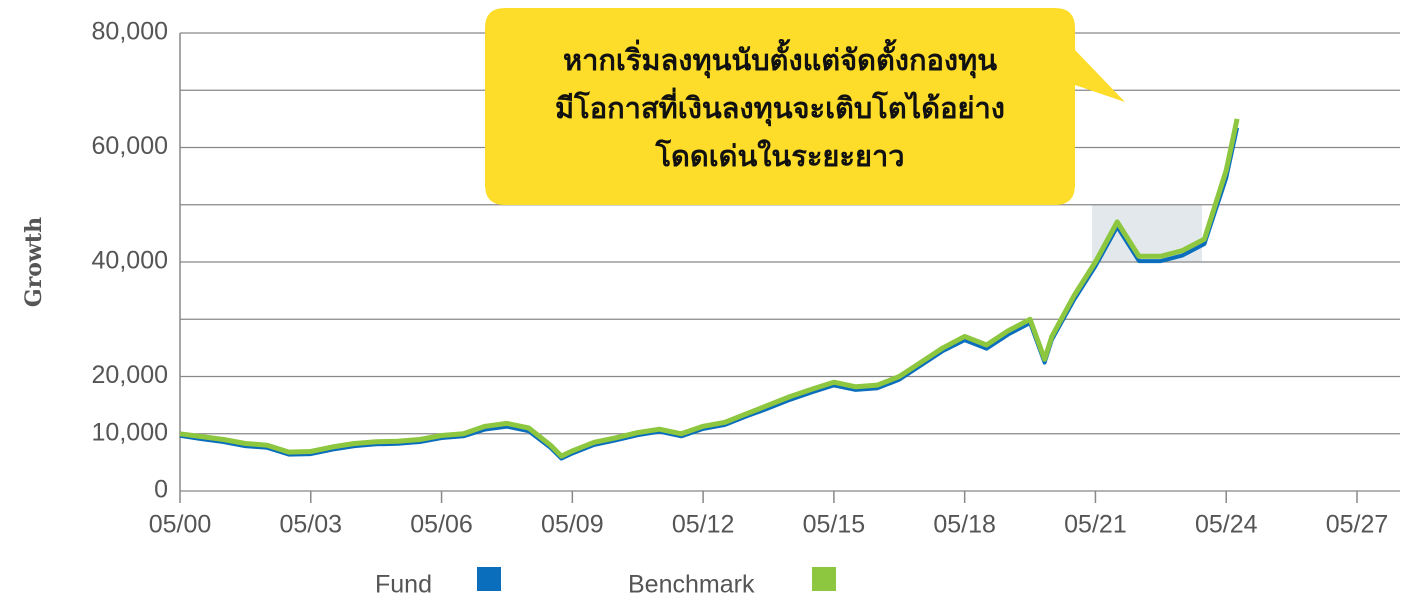 The width and height of the screenshot is (1402, 609). I want to click on x-tick-label: 05/15, so click(834, 525).